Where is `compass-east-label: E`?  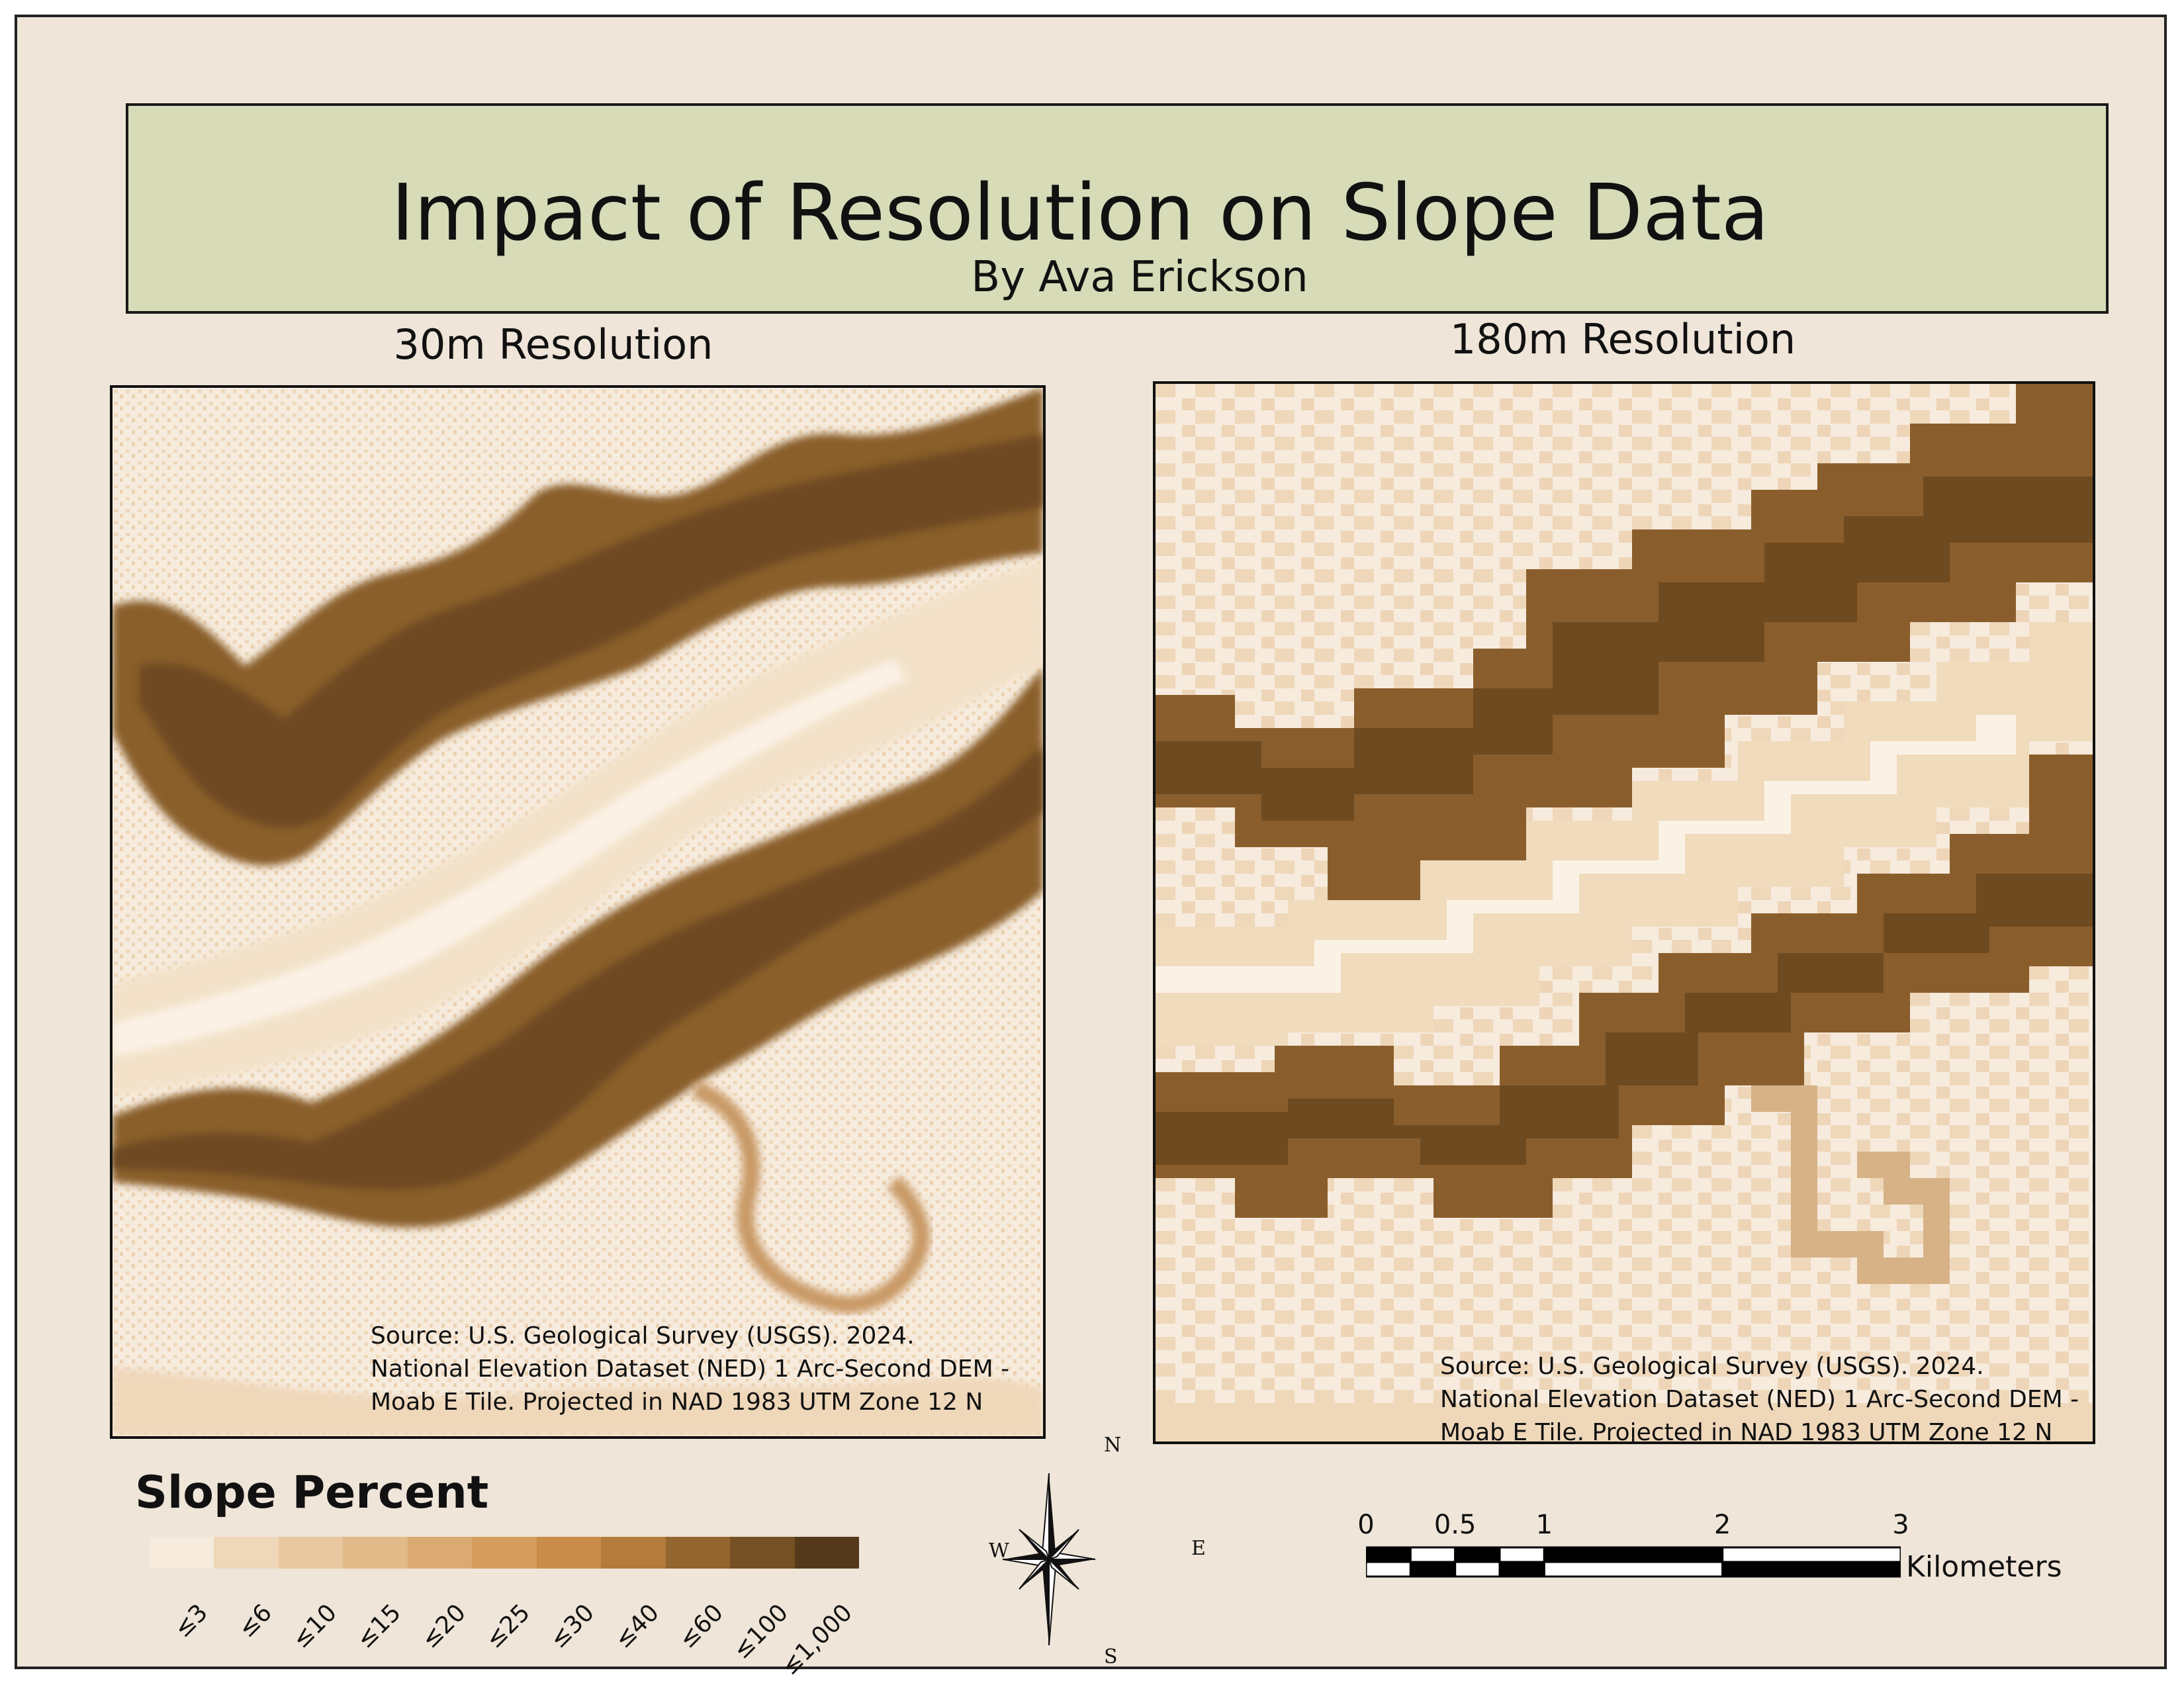 compass-east-label: E is located at coordinates (1198, 1548).